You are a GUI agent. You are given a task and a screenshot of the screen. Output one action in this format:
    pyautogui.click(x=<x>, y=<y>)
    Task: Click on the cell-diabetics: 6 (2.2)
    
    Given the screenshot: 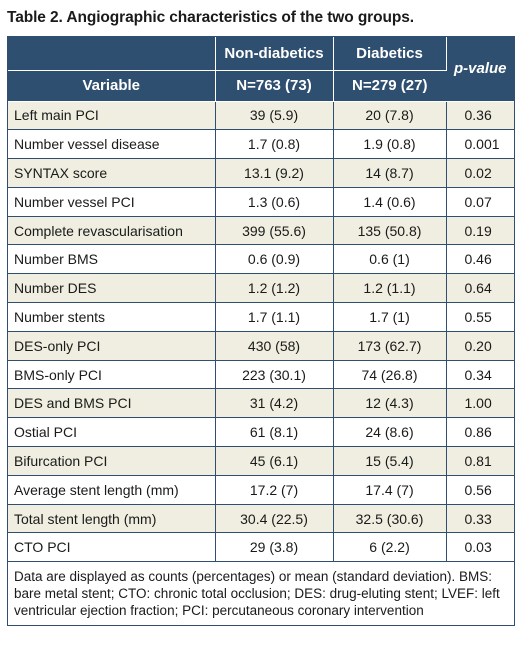 What is the action you would take?
    pyautogui.click(x=390, y=547)
    